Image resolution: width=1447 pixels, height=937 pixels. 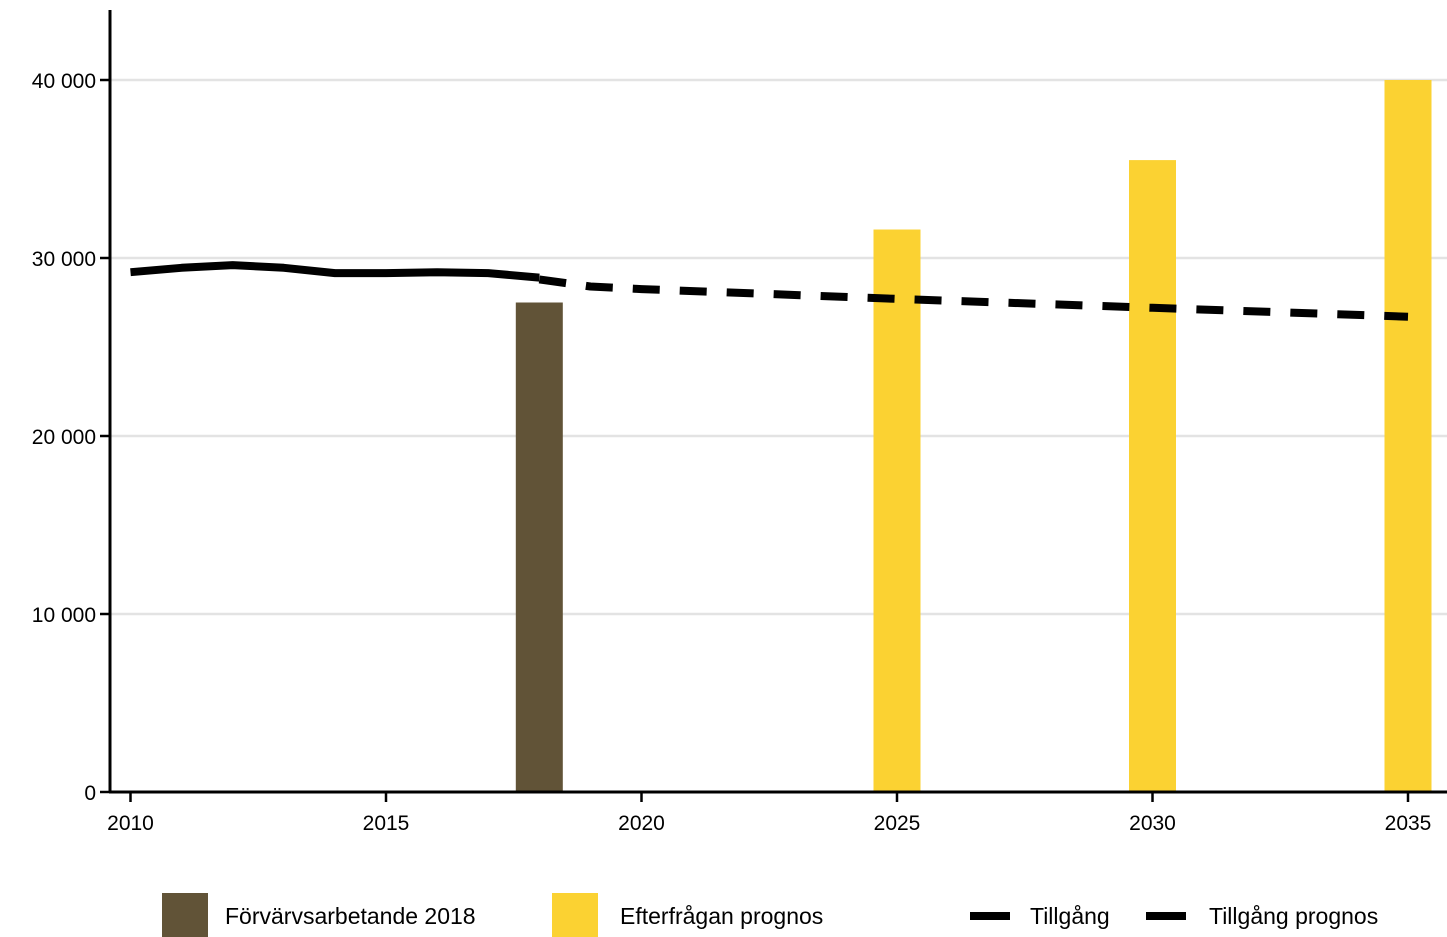 I want to click on x-tick-label: 2010, so click(x=130, y=823).